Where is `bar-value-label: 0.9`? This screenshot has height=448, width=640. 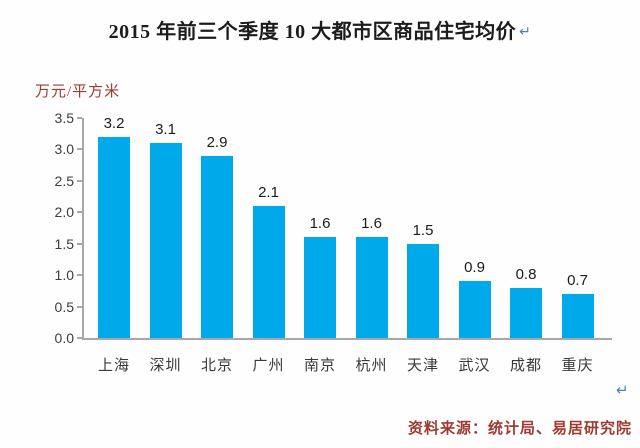
bar-value-label: 0.9 is located at coordinates (474, 268).